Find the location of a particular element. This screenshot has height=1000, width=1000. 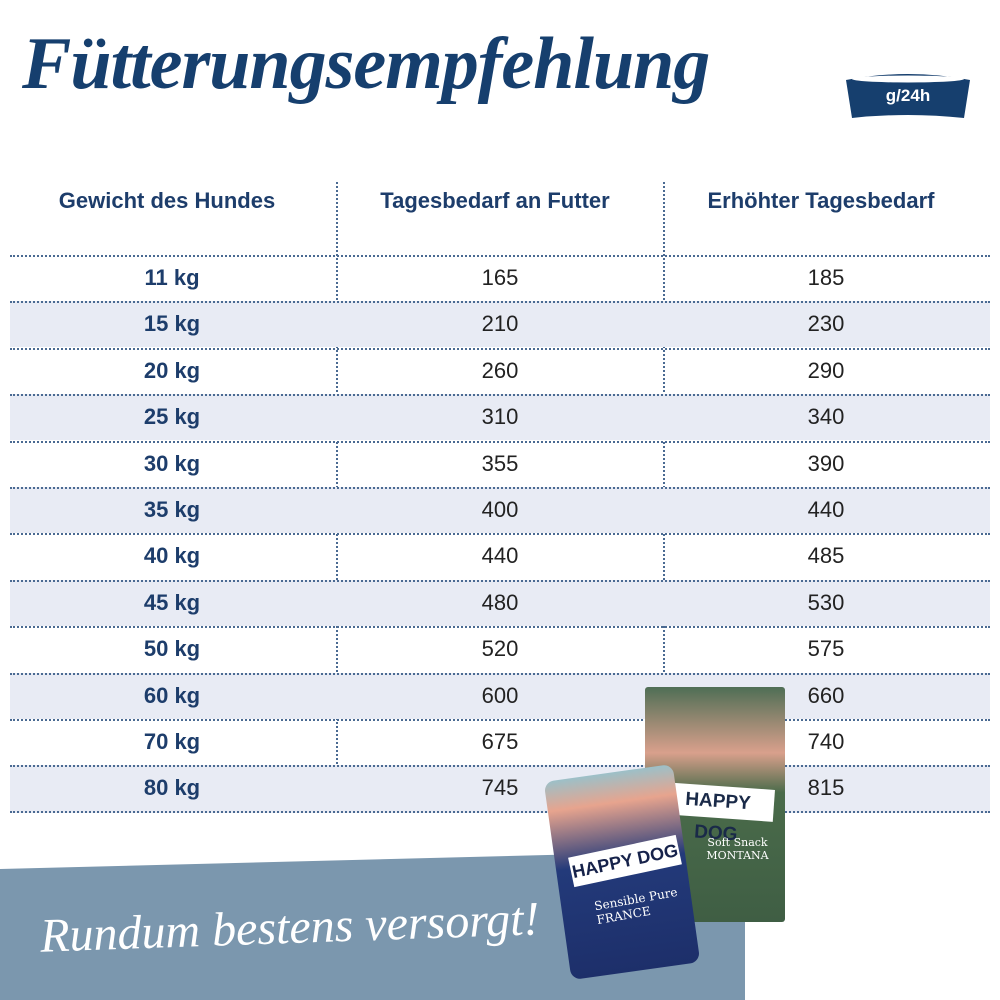

cell-daily: 600 is located at coordinates (500, 695).